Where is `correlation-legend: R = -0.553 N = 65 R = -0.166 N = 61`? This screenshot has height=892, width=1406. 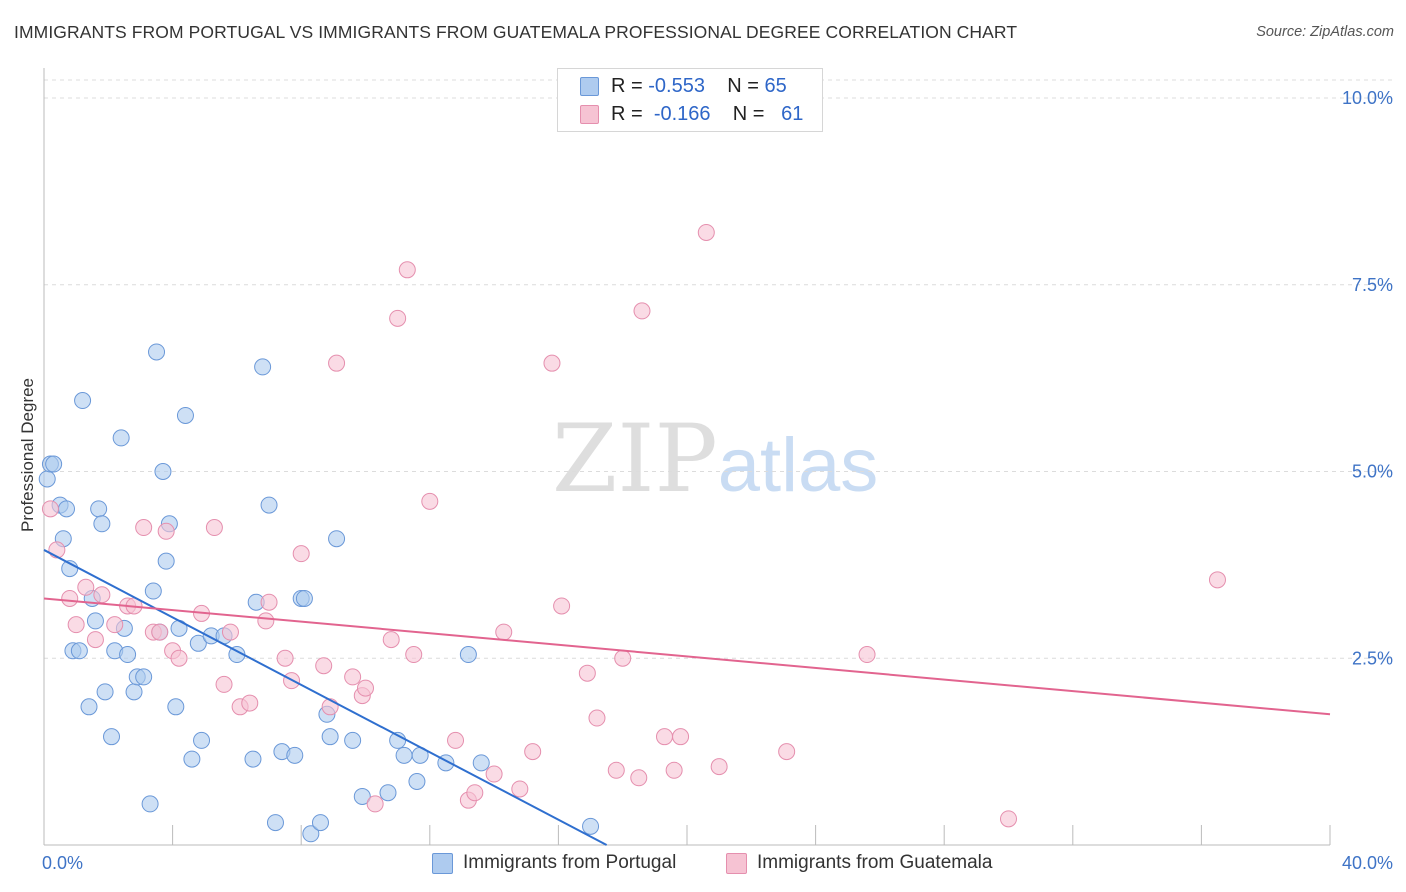 correlation-legend: R = -0.553 N = 65 R = -0.166 N = 61 is located at coordinates (690, 100).